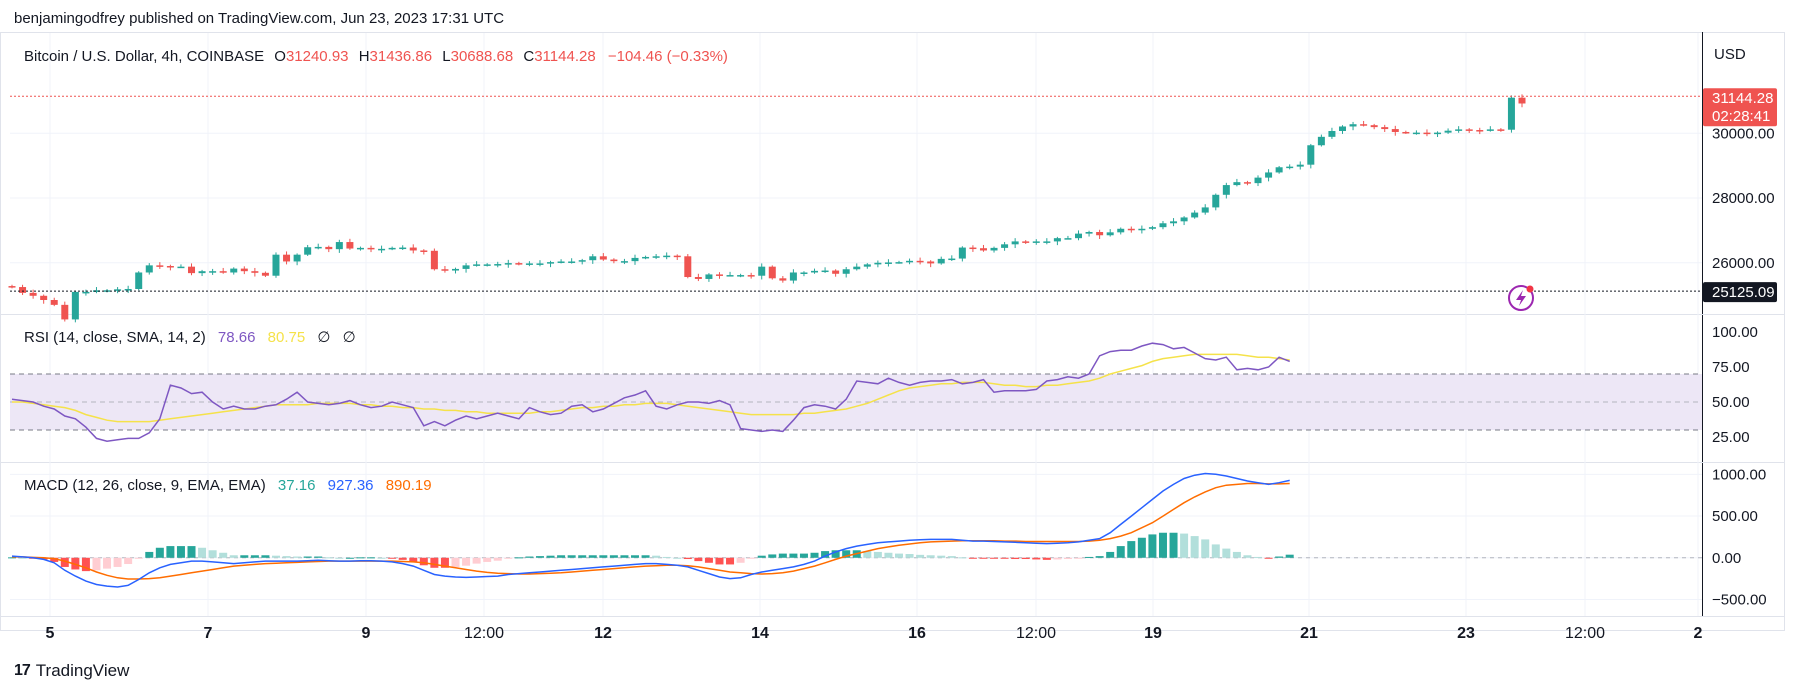  Describe the element at coordinates (22, 670) in the screenshot. I see `tradingview-logo-icon: 17` at that location.